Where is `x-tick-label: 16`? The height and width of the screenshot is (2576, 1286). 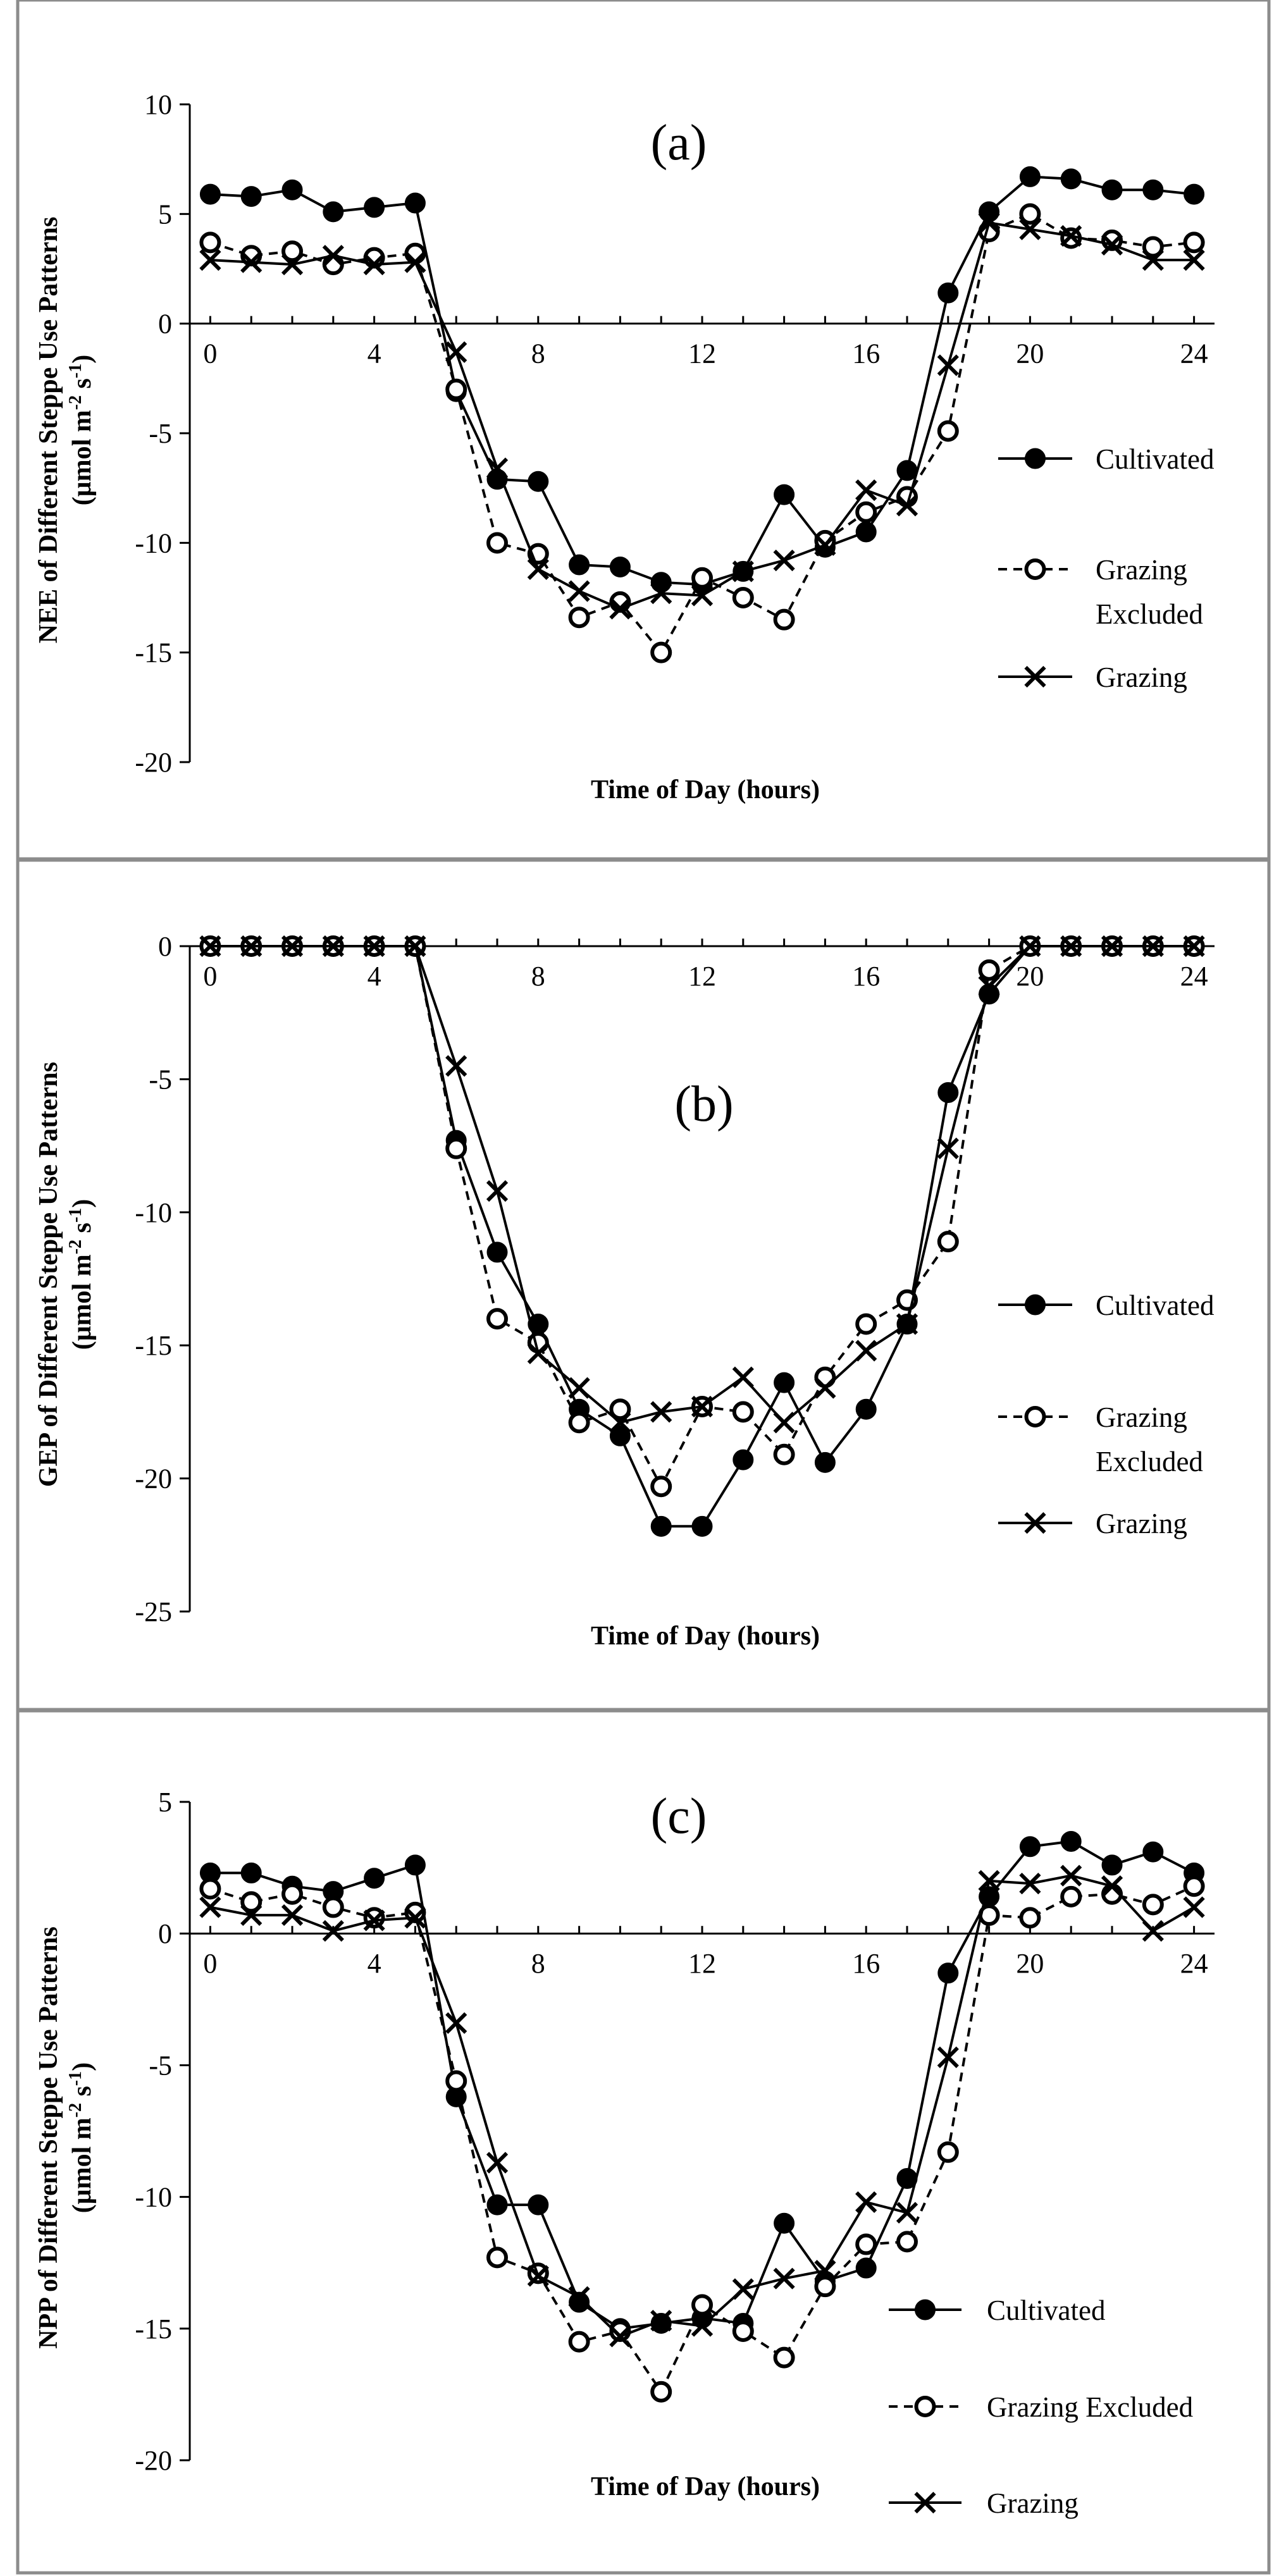
x-tick-label: 16 is located at coordinates (866, 976).